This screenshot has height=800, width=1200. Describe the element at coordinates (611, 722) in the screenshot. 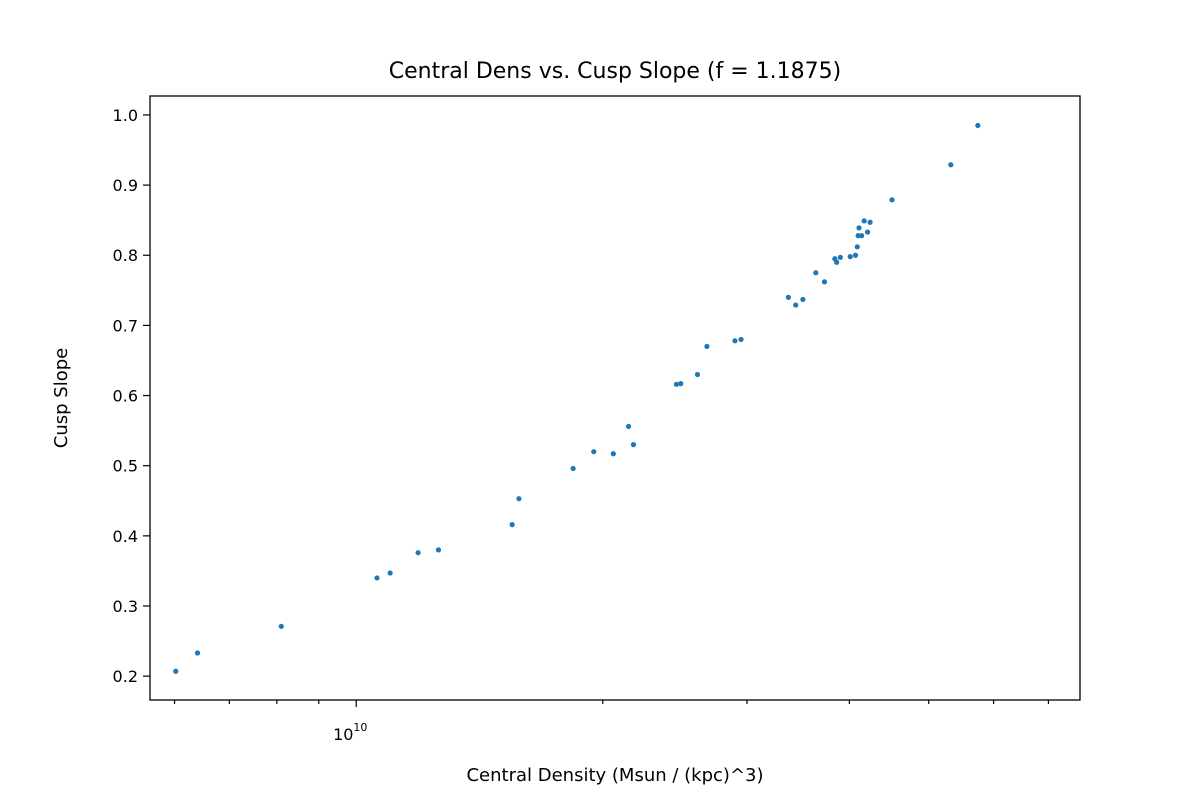

I see `x-axis-ticks: 1010` at that location.